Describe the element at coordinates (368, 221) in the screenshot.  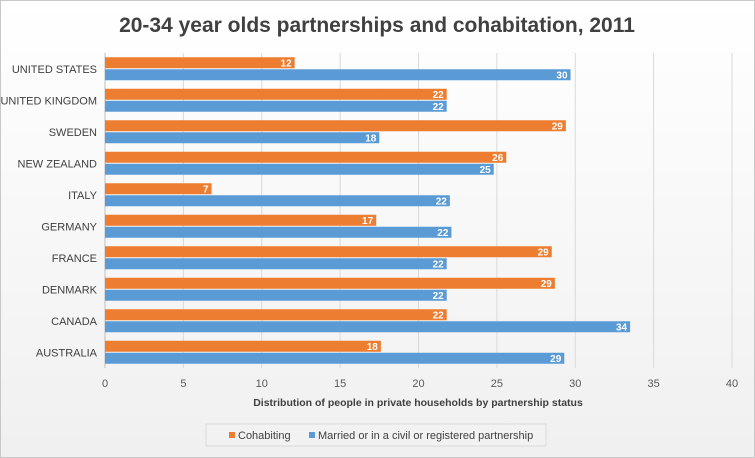
I see `data-label: 17` at that location.